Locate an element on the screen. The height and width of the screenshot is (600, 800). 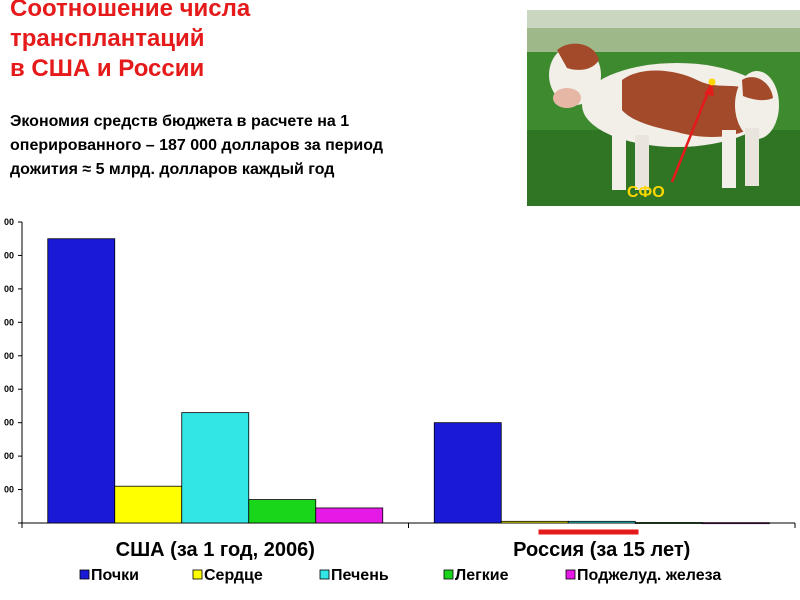
legend-label: Почки is located at coordinates (115, 575).